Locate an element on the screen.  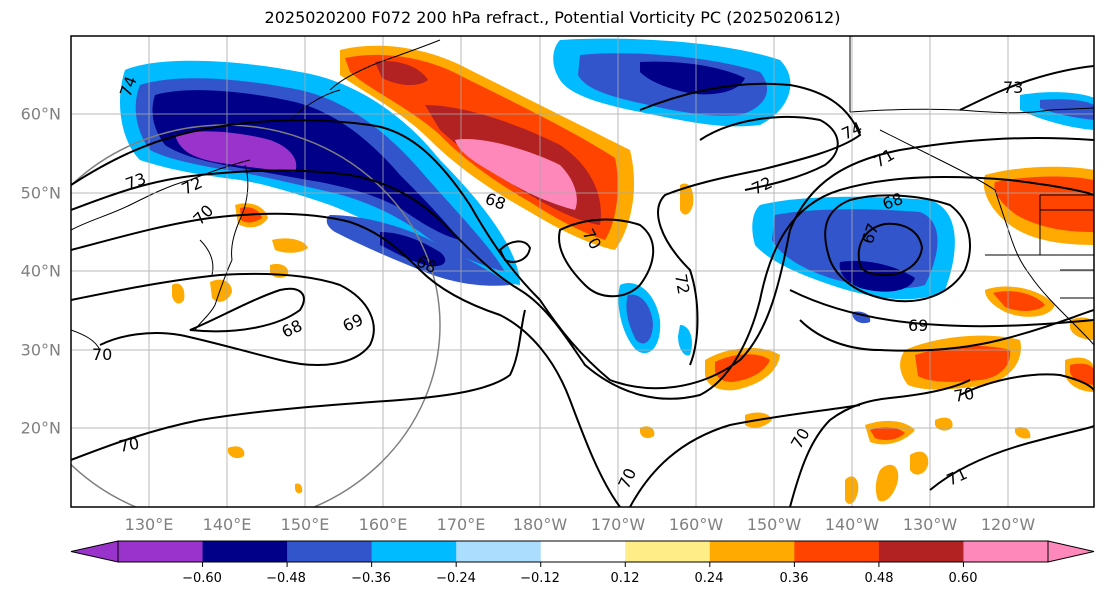
lat-label: 60°N is located at coordinates (40, 114).